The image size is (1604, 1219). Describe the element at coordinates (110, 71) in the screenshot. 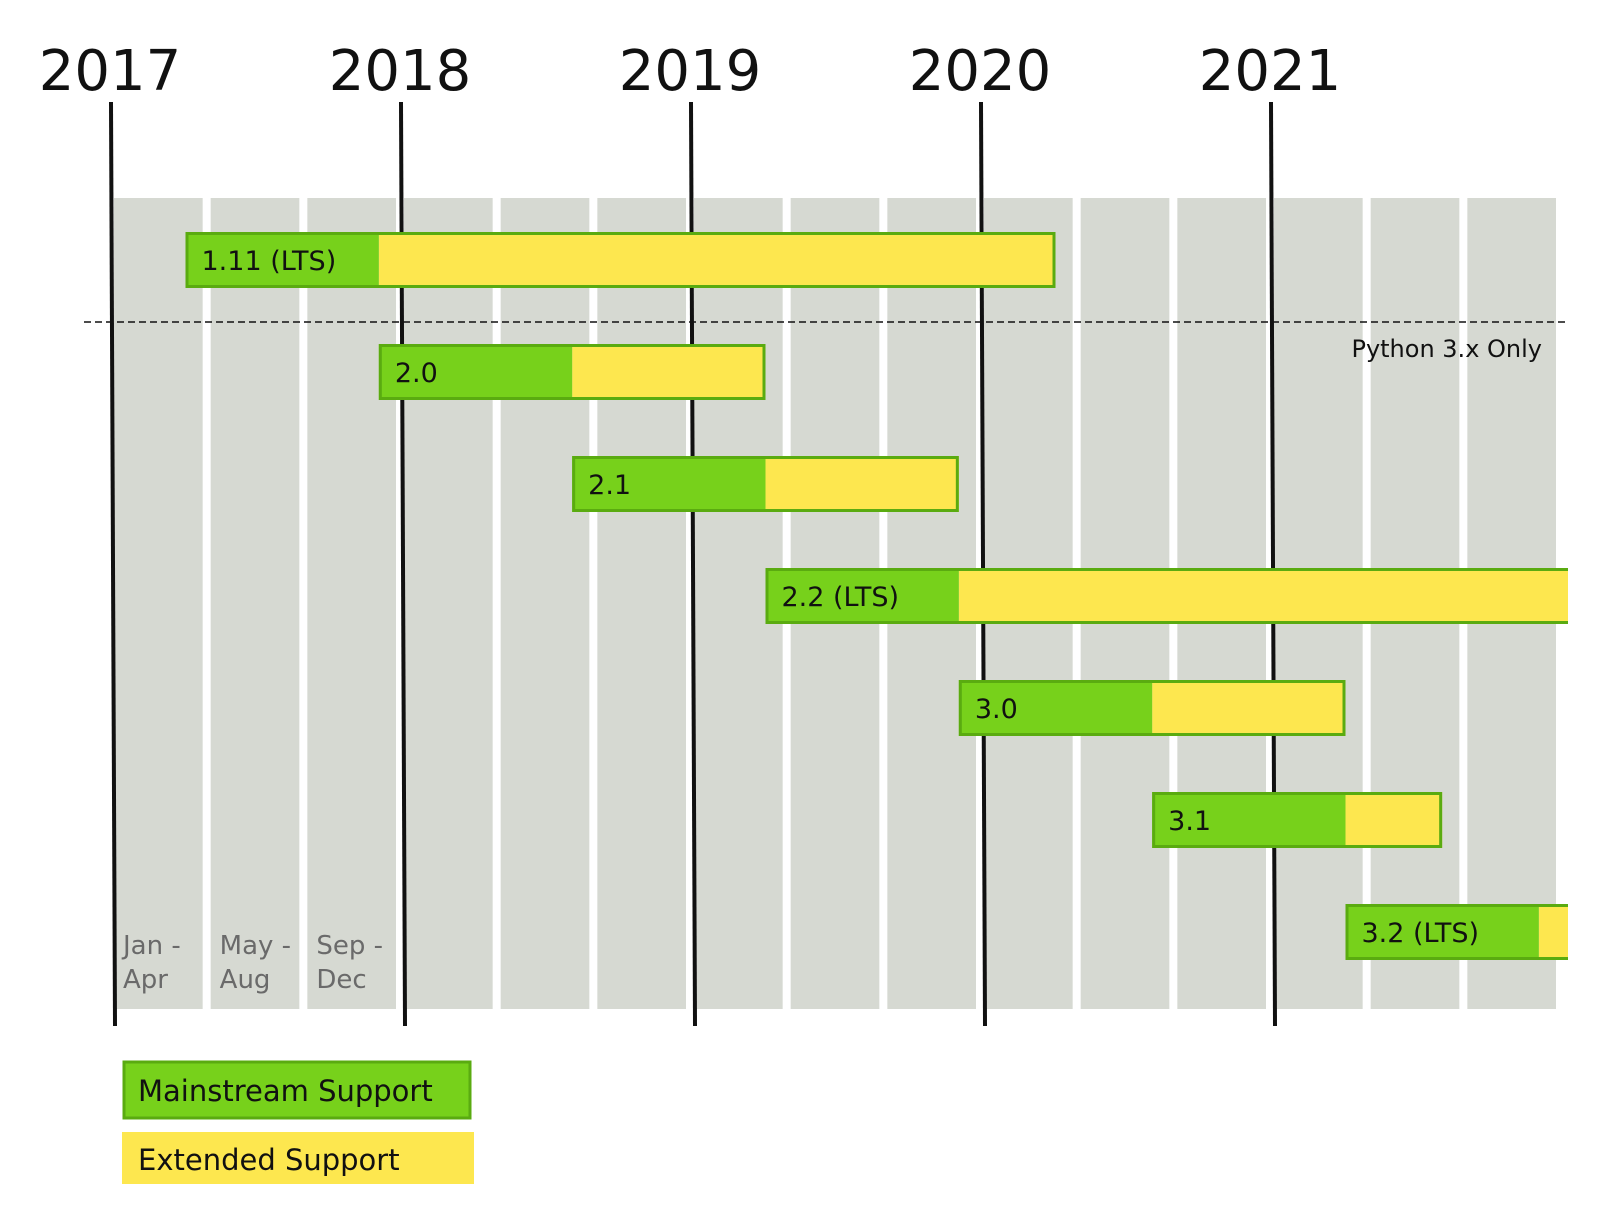

I see `year-label: 2017` at that location.